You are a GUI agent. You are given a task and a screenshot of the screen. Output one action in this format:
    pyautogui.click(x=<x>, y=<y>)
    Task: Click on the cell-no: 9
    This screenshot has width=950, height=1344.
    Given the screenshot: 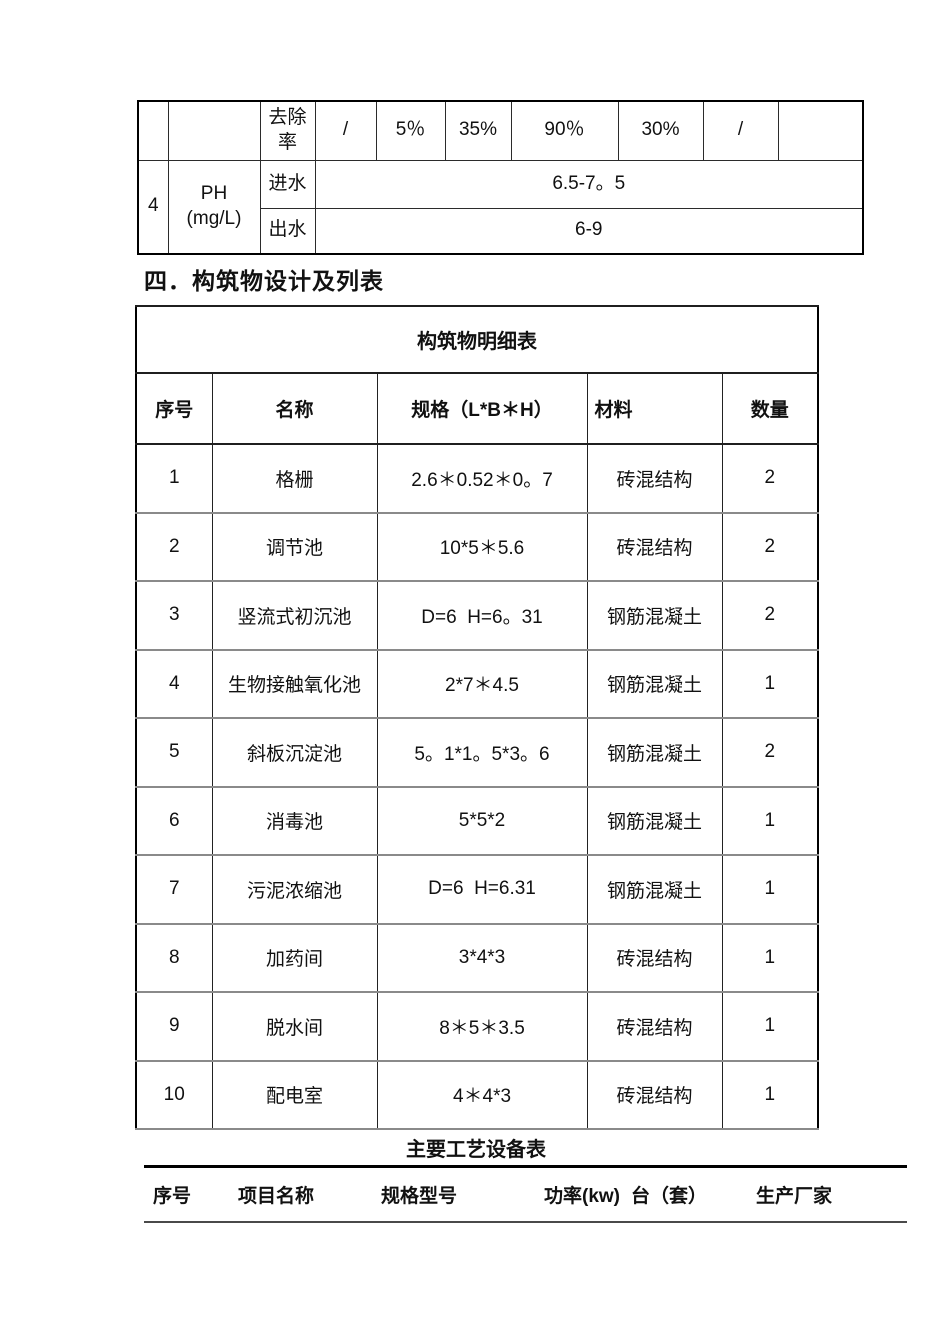 What is the action you would take?
    pyautogui.click(x=174, y=1026)
    